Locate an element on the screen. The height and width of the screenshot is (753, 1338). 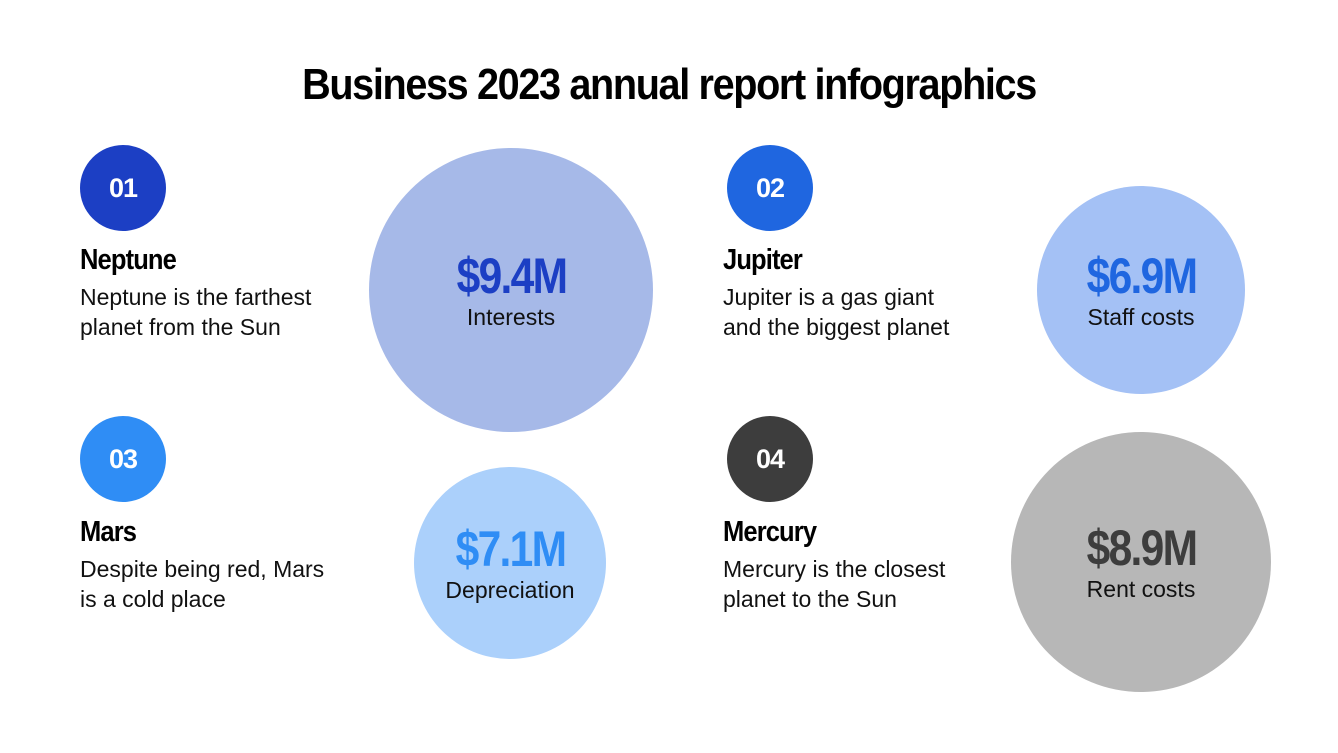
value-label: Interests is located at coordinates (511, 316).